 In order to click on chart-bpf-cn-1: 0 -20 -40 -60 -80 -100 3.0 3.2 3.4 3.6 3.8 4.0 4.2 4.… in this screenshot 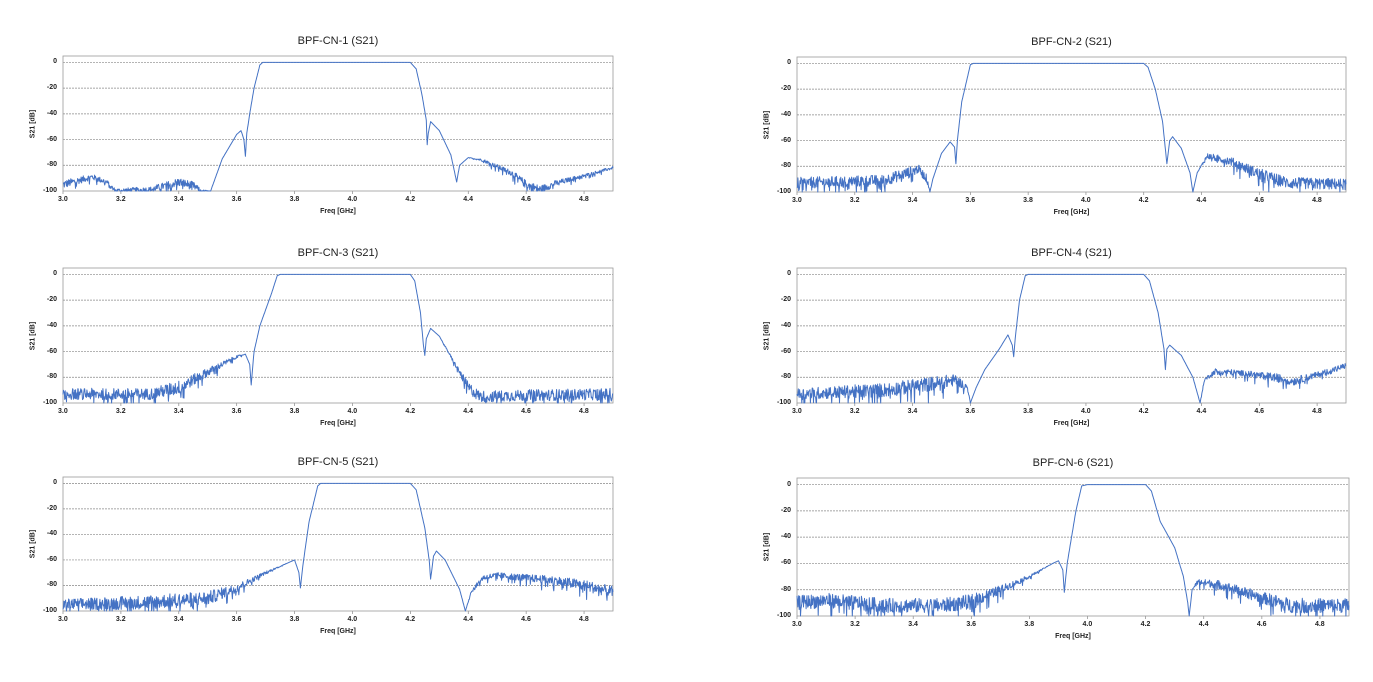, I will do `click(322, 125)`.